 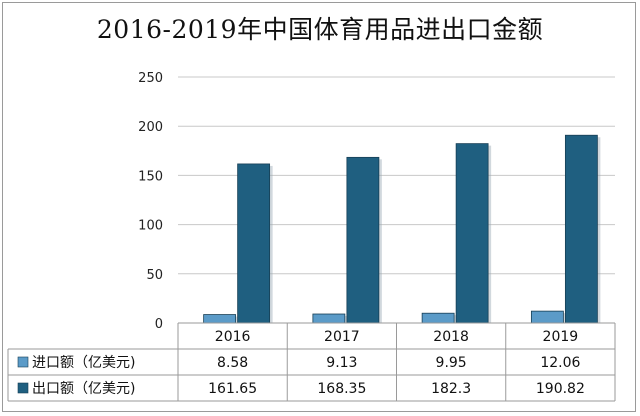 What do you see at coordinates (451, 389) in the screenshot?
I see `data-label: 182.3` at bounding box center [451, 389].